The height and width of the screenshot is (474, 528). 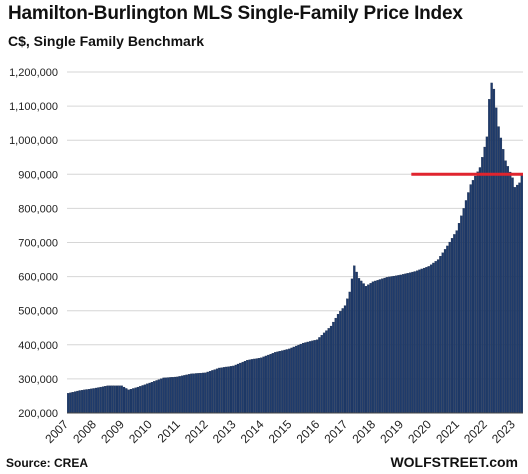 I want to click on y-tick-label: 500,000, so click(x=38, y=312).